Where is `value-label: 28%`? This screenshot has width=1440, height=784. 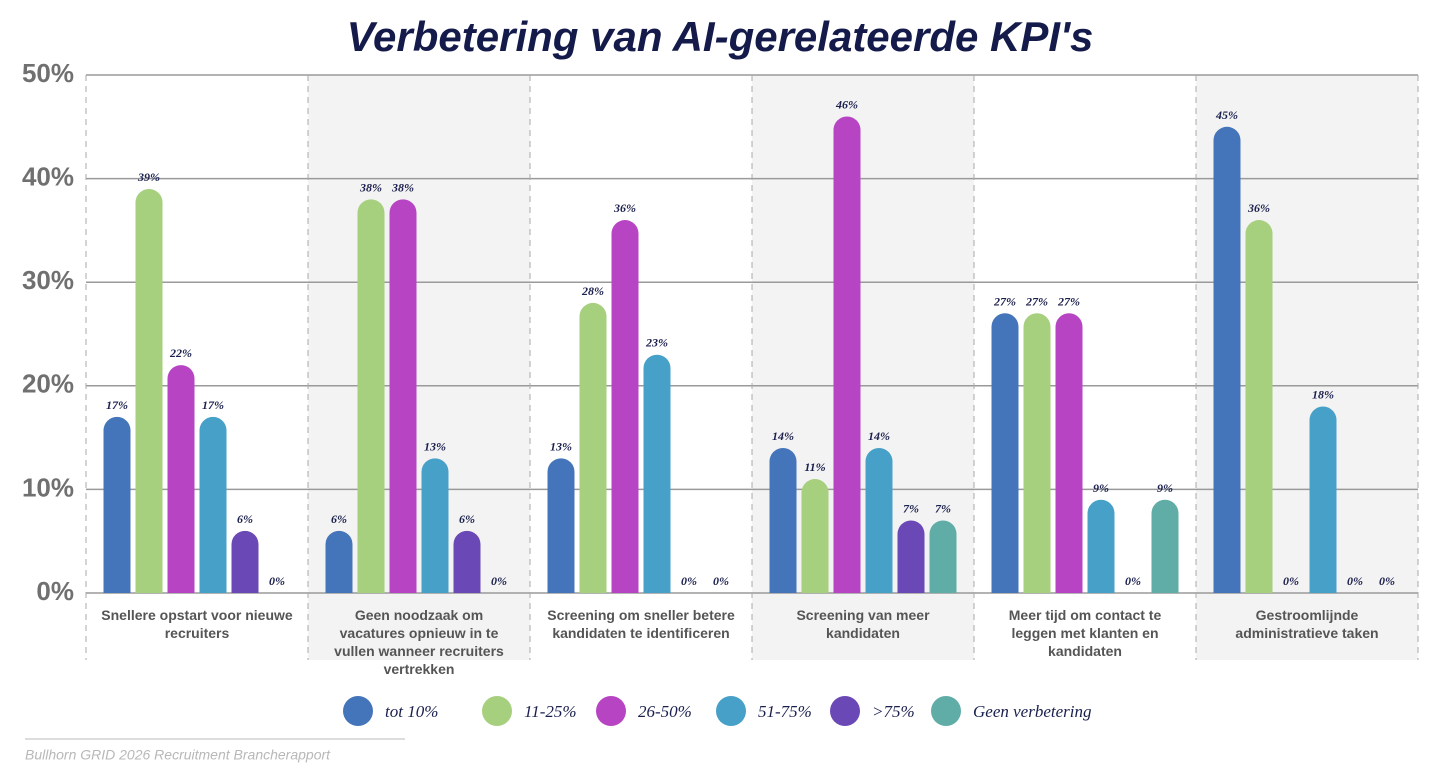
value-label: 28% is located at coordinates (592, 291).